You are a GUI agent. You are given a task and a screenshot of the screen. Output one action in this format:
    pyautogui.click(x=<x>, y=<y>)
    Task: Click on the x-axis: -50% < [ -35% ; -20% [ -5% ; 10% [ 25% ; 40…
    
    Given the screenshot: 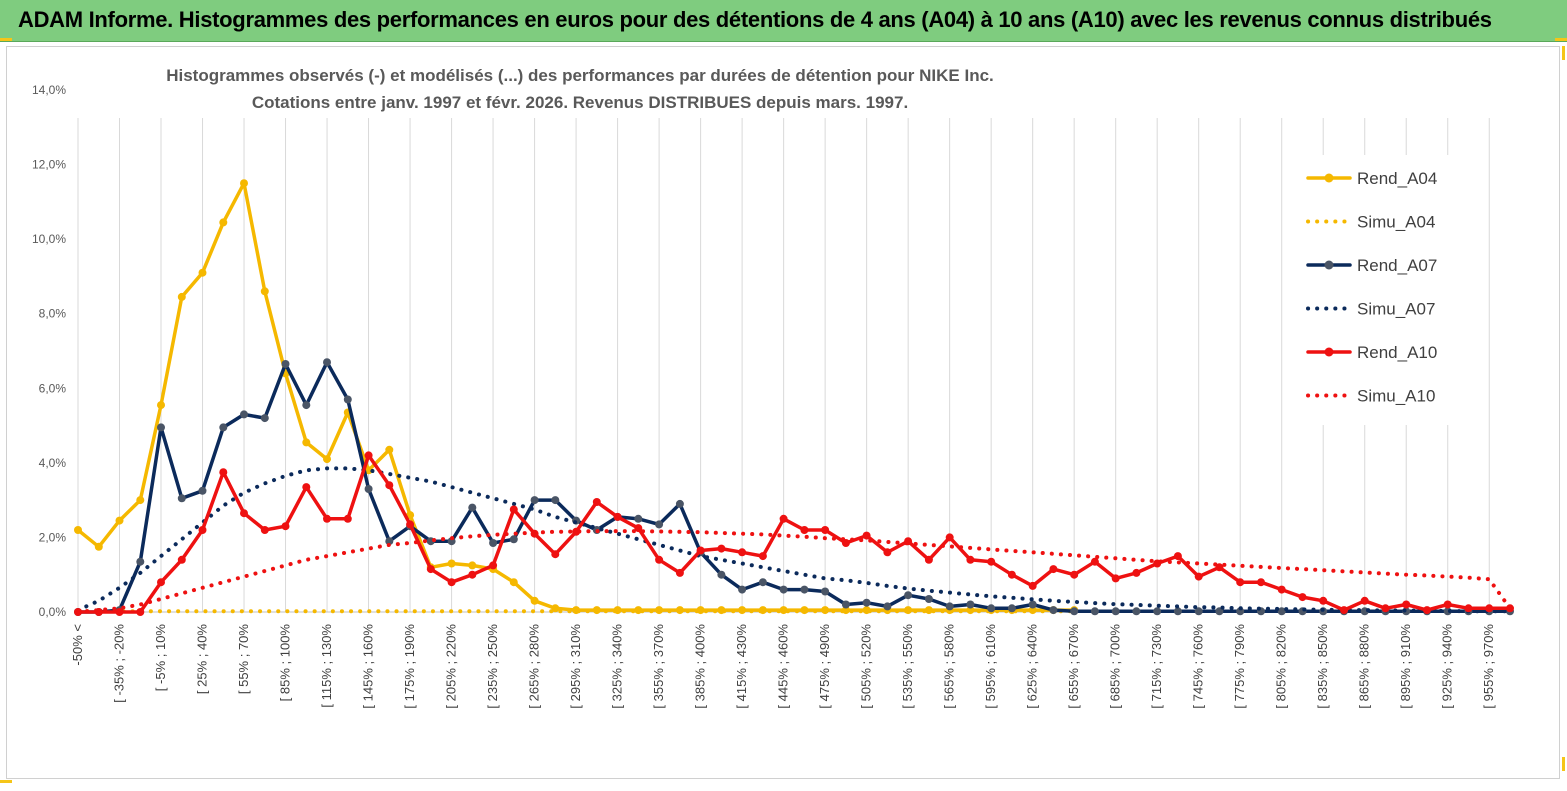 What is the action you would take?
    pyautogui.click(x=783, y=666)
    